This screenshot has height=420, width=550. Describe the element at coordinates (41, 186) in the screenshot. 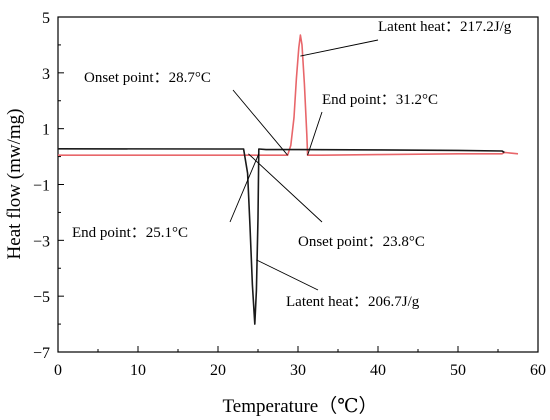

I see `y-tick-label: −1` at that location.